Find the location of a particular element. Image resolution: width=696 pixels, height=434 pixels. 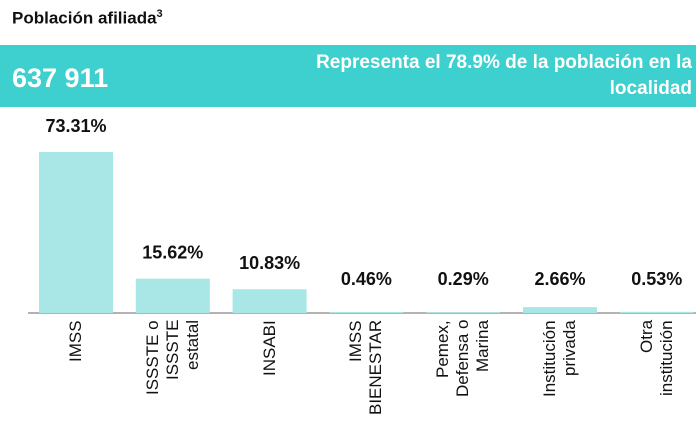

category-label: IMSS BIENESTAR is located at coordinates (366, 368).